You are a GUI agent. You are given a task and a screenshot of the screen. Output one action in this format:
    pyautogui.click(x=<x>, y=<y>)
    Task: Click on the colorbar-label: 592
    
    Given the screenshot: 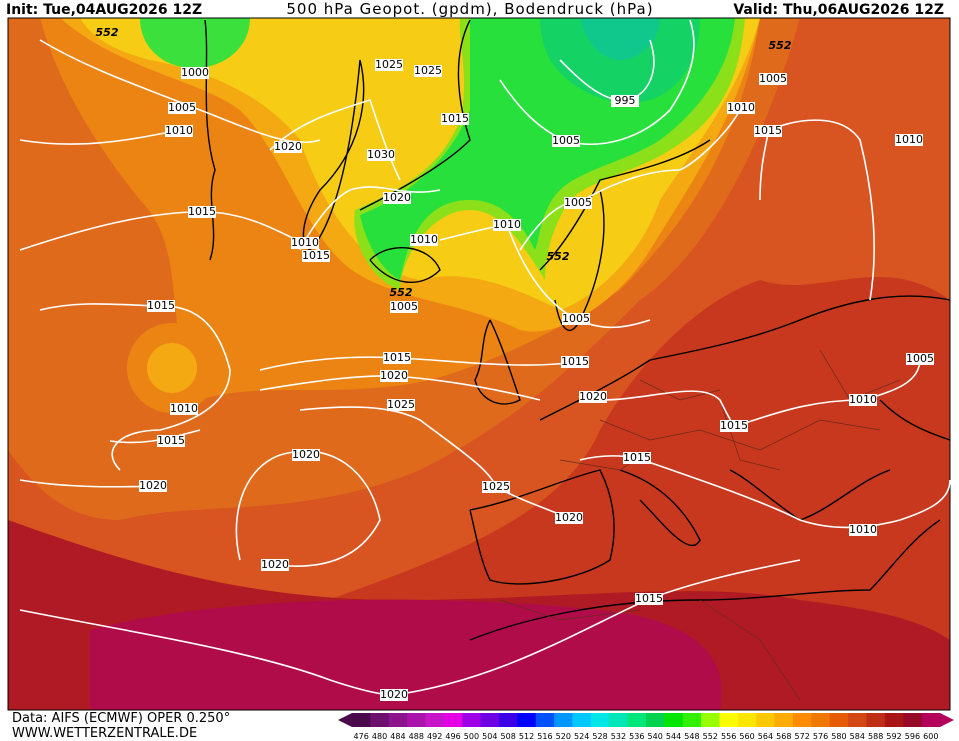 What is the action you would take?
    pyautogui.click(x=893, y=736)
    